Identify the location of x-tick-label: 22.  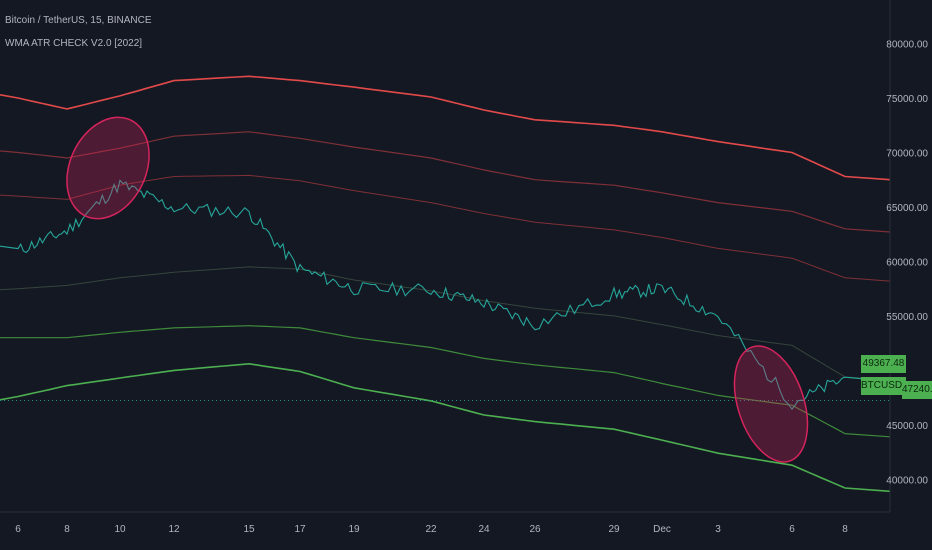
(431, 529).